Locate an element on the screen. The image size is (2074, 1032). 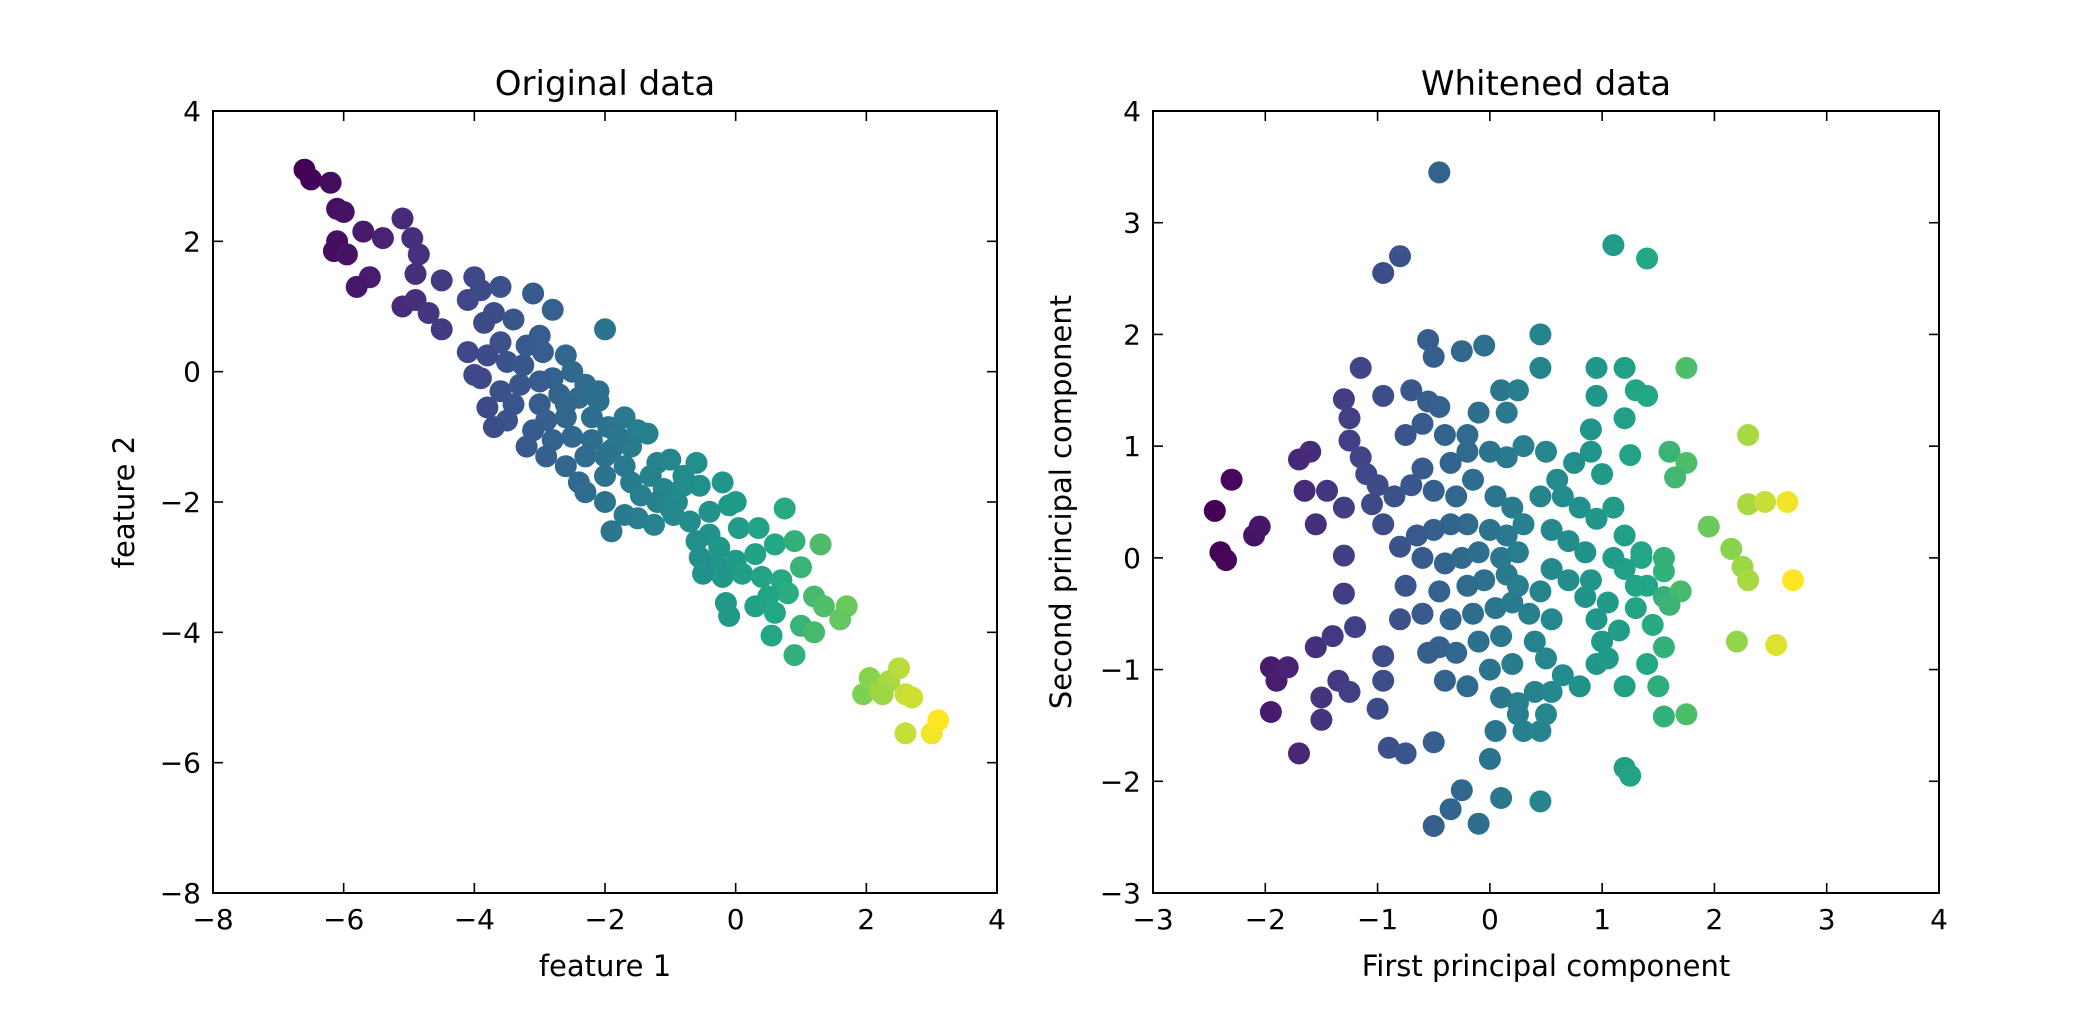
whitened-data-xtick-label: −2 is located at coordinates (1265, 919).